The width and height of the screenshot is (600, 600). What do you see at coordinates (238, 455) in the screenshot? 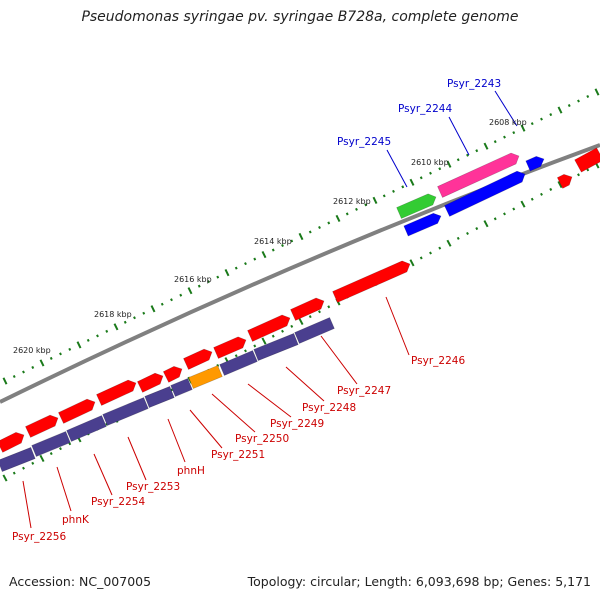
I see `gene-label-psyr-2251: Psyr_2251` at bounding box center [238, 455].